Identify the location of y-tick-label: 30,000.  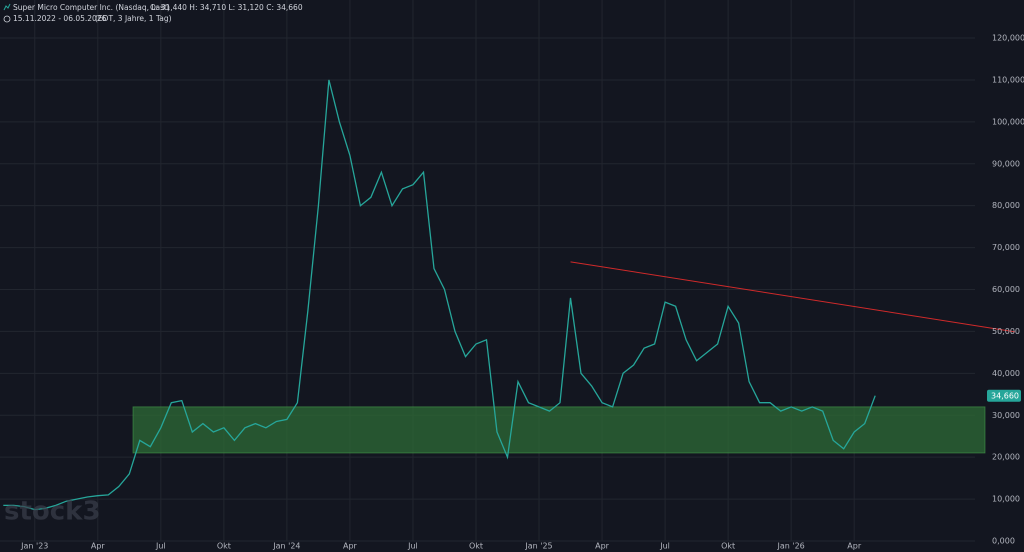
(1006, 415).